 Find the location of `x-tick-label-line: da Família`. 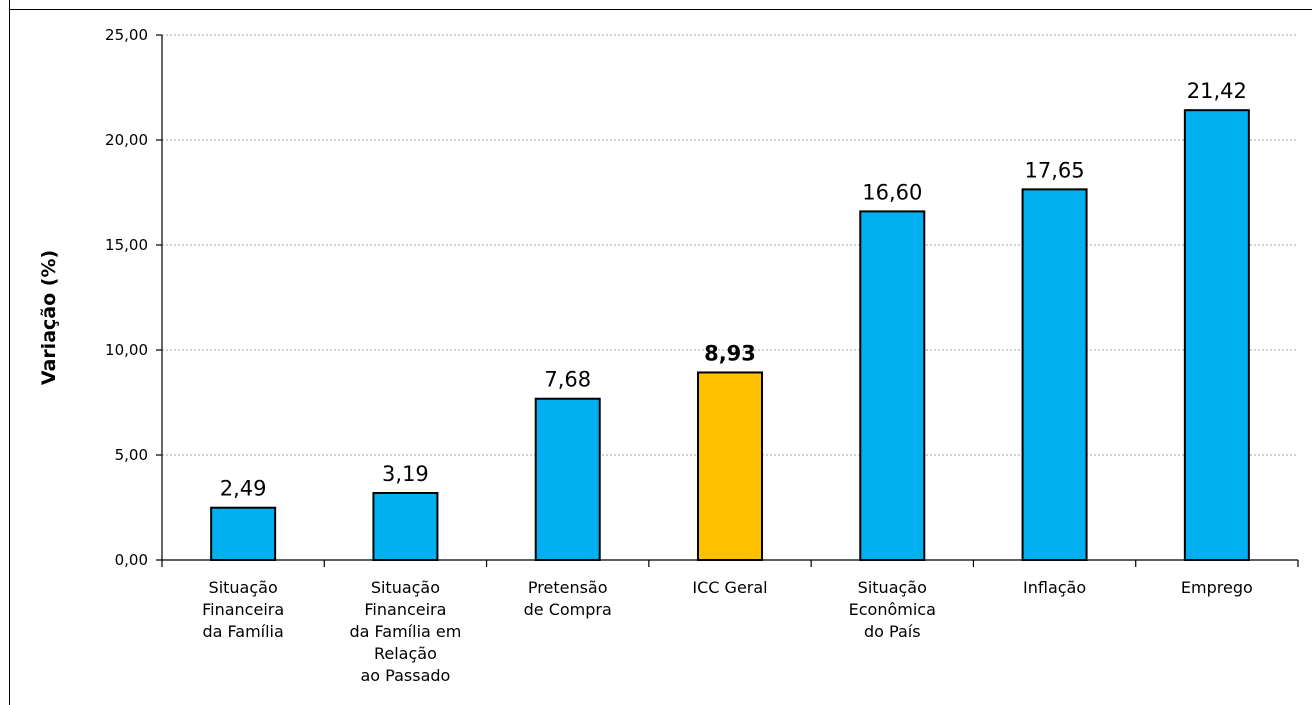

x-tick-label-line: da Família is located at coordinates (242, 631).